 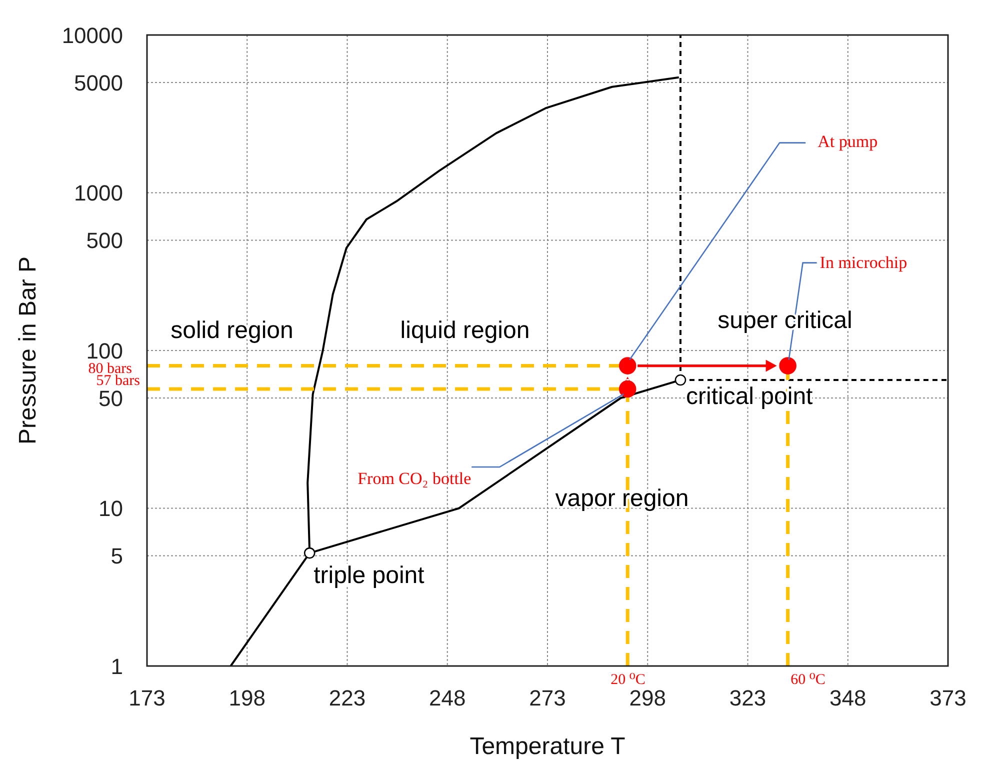 What do you see at coordinates (28, 350) in the screenshot?
I see `y-axis-title: Pressure in Bar P` at bounding box center [28, 350].